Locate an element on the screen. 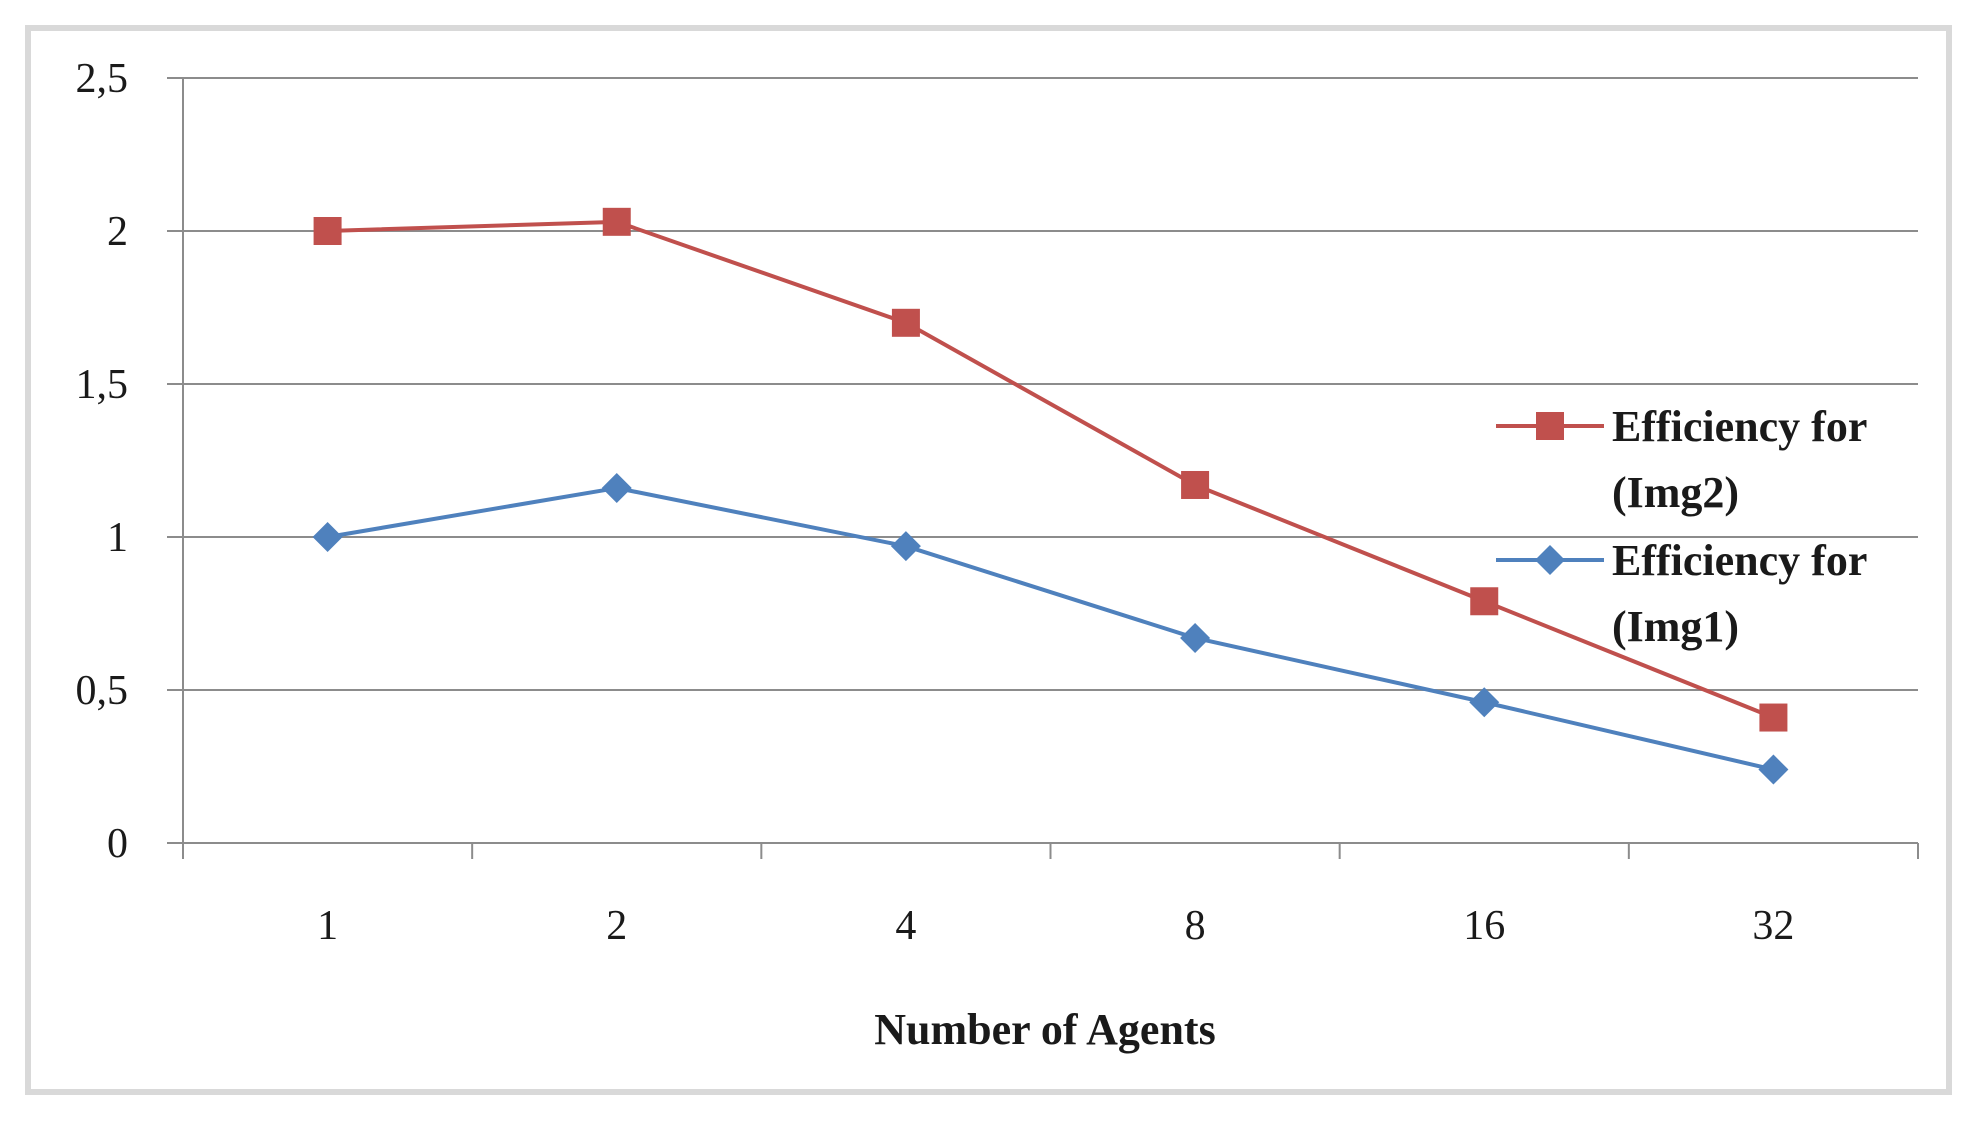 This screenshot has height=1126, width=1977. x-tick-label: 4 is located at coordinates (905, 926).